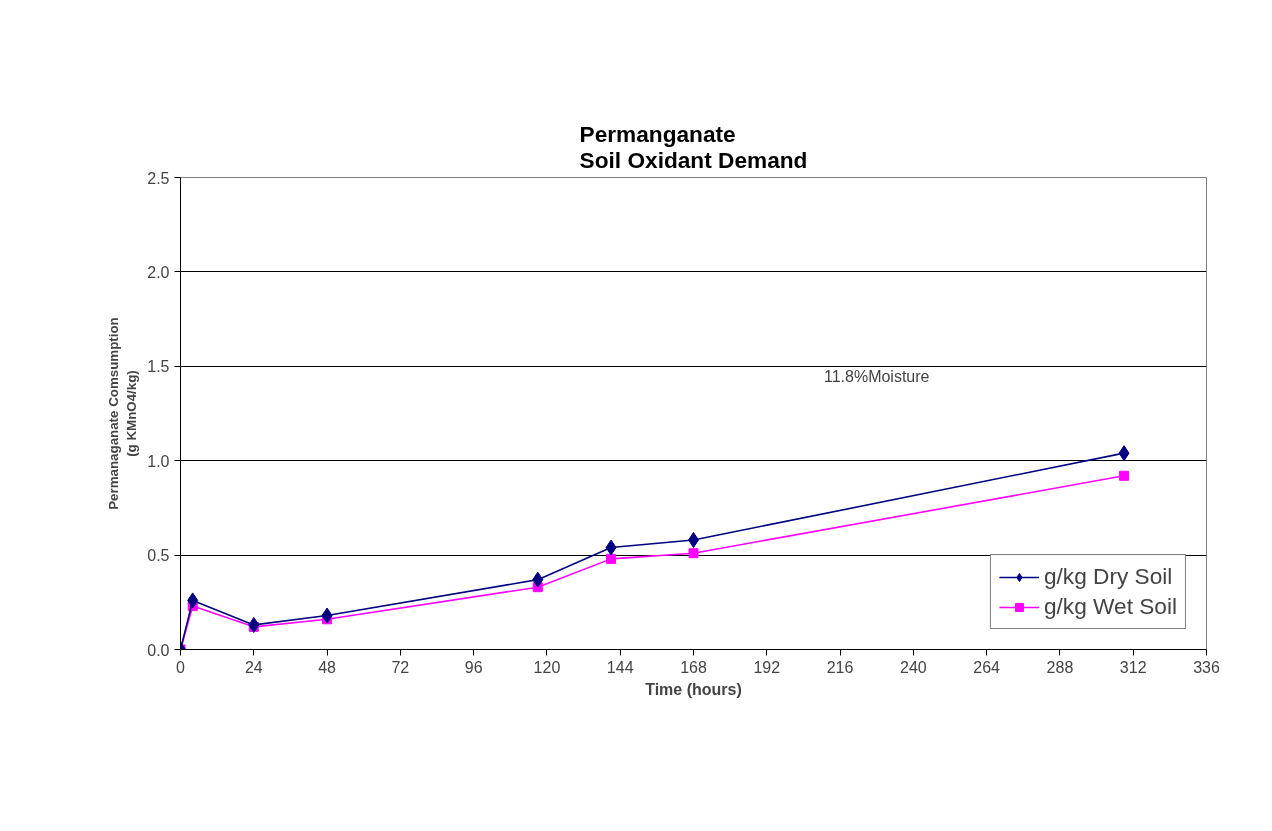 The height and width of the screenshot is (831, 1272). What do you see at coordinates (158, 178) in the screenshot?
I see `y-tick-label: 2.5` at bounding box center [158, 178].